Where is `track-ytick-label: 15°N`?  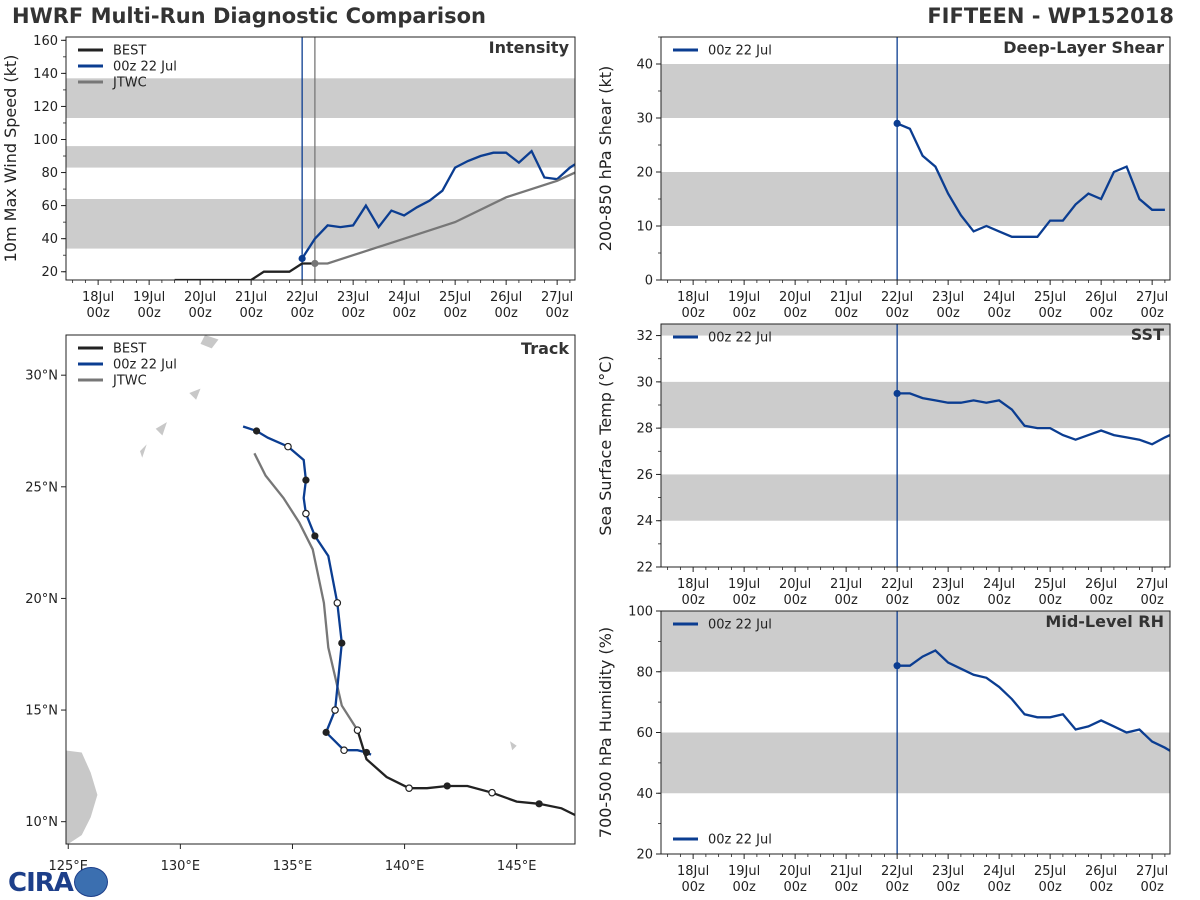
track-ytick-label: 15°N is located at coordinates (41, 711).